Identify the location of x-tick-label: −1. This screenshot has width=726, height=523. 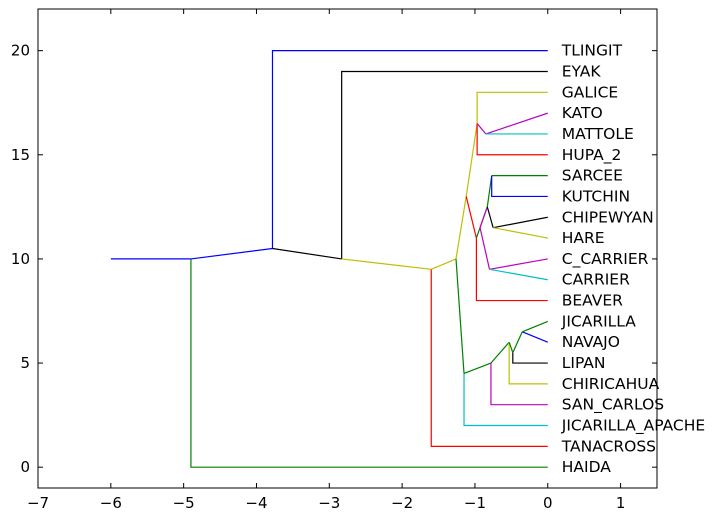
(475, 503).